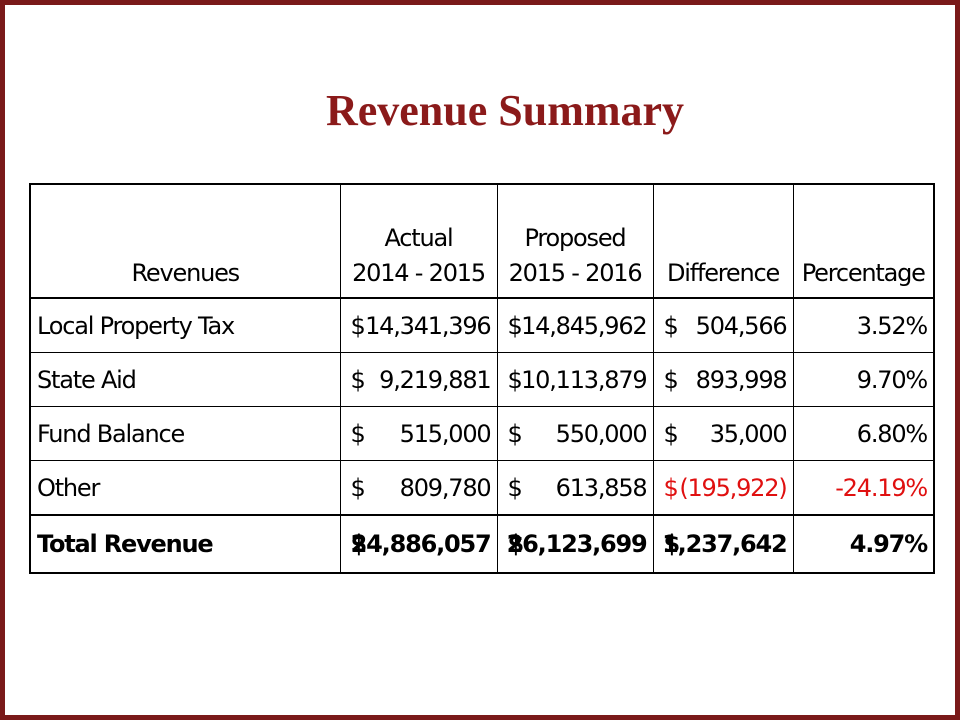 The width and height of the screenshot is (960, 720). I want to click on header-proposed: Proposed 2015 - 2016, so click(575, 241).